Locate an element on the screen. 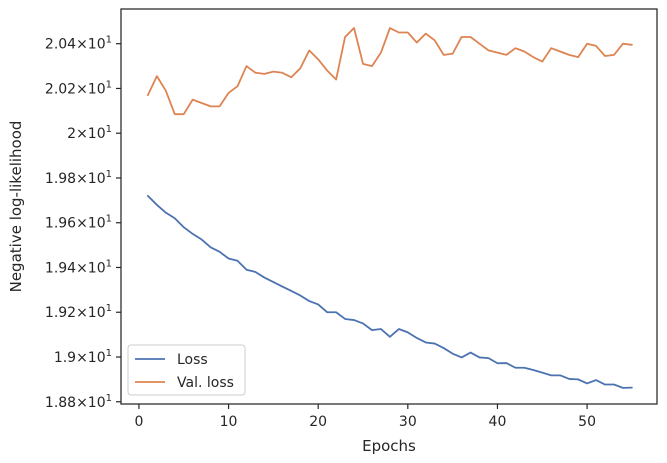  y-tick-label: 1.98×10¹ is located at coordinates (78, 178).